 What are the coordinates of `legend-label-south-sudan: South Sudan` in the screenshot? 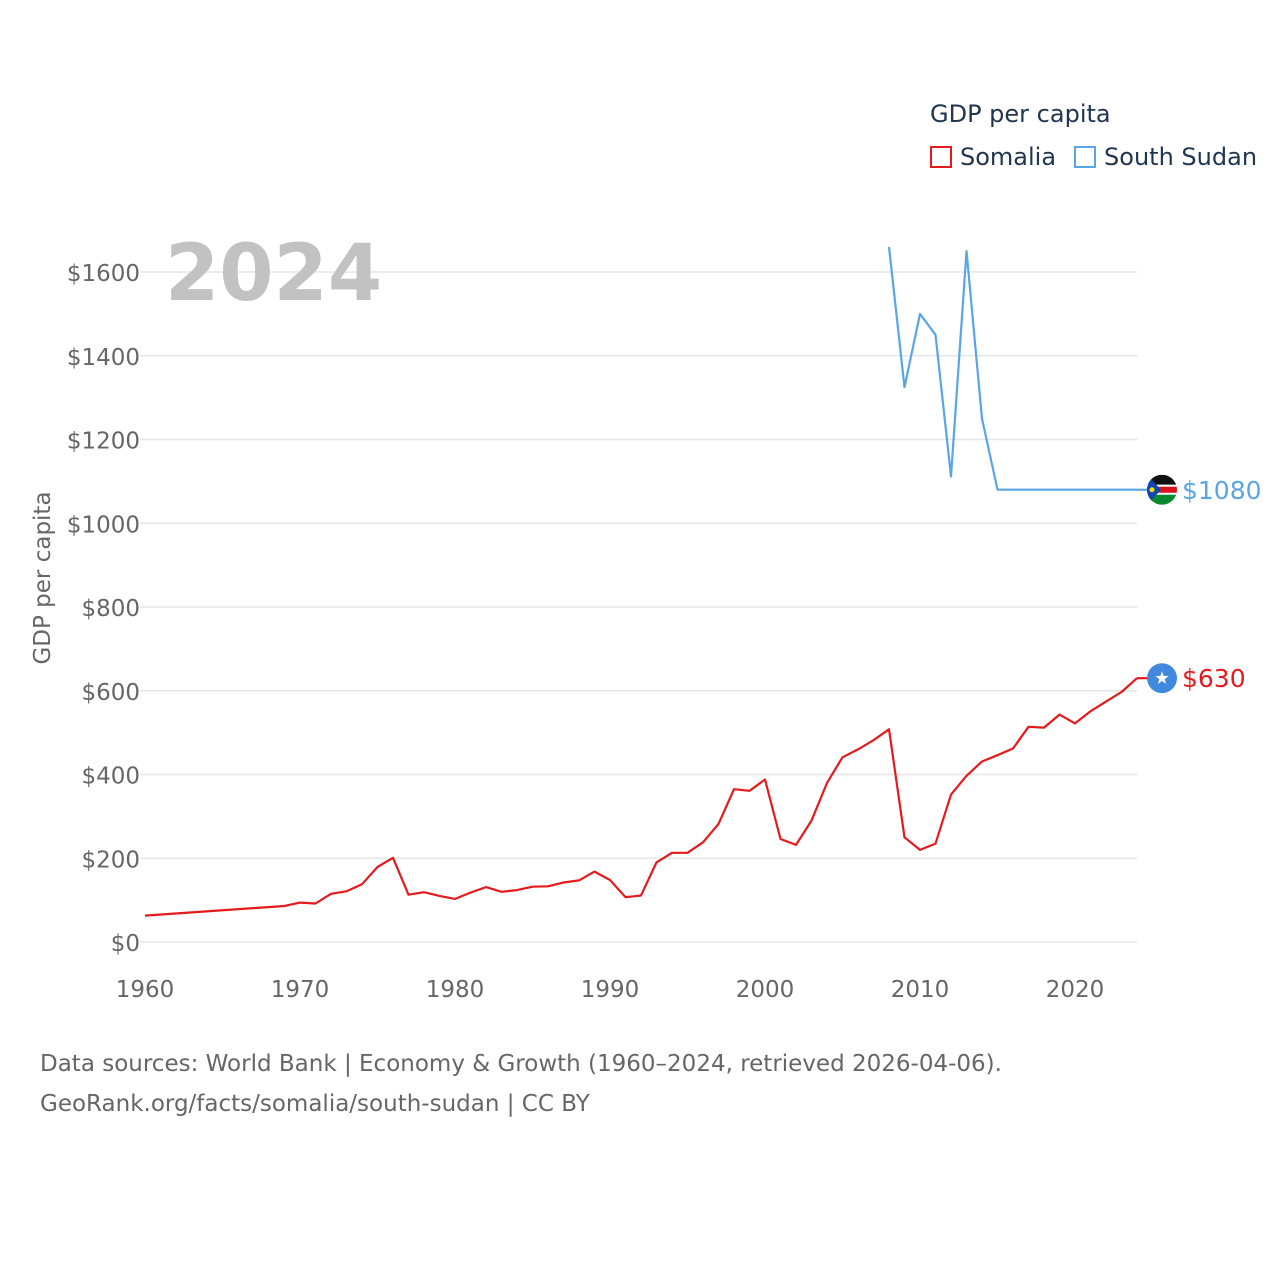 It's located at (1181, 157).